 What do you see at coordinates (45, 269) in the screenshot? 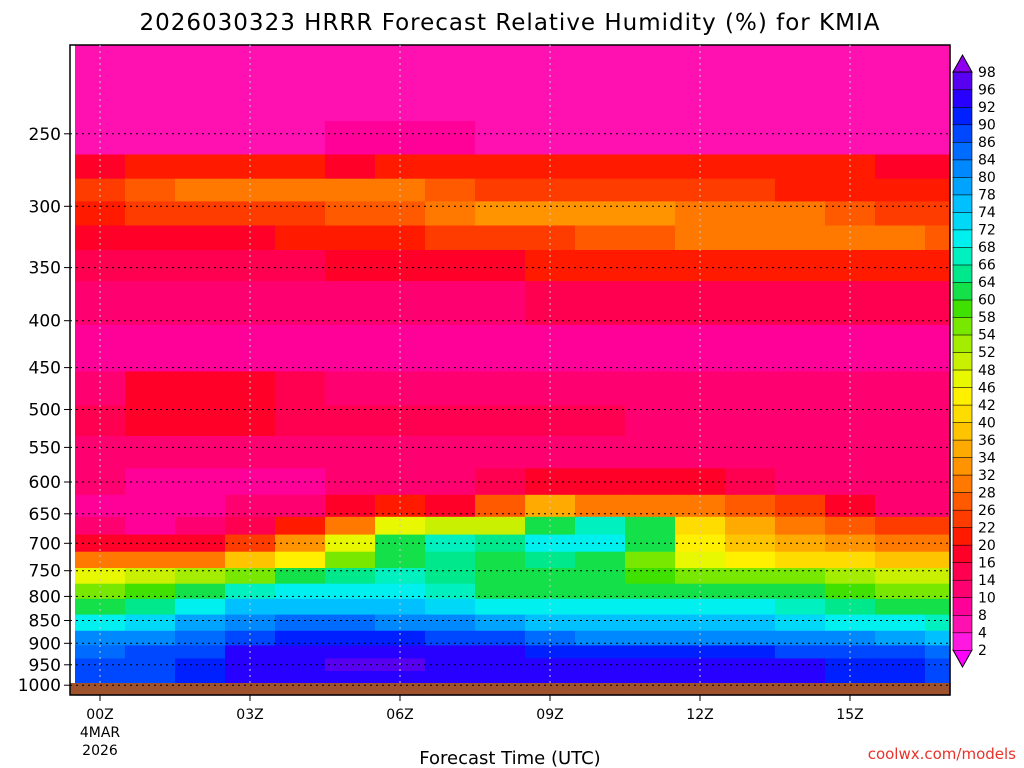
I see `y-tick-label: 350` at bounding box center [45, 269].